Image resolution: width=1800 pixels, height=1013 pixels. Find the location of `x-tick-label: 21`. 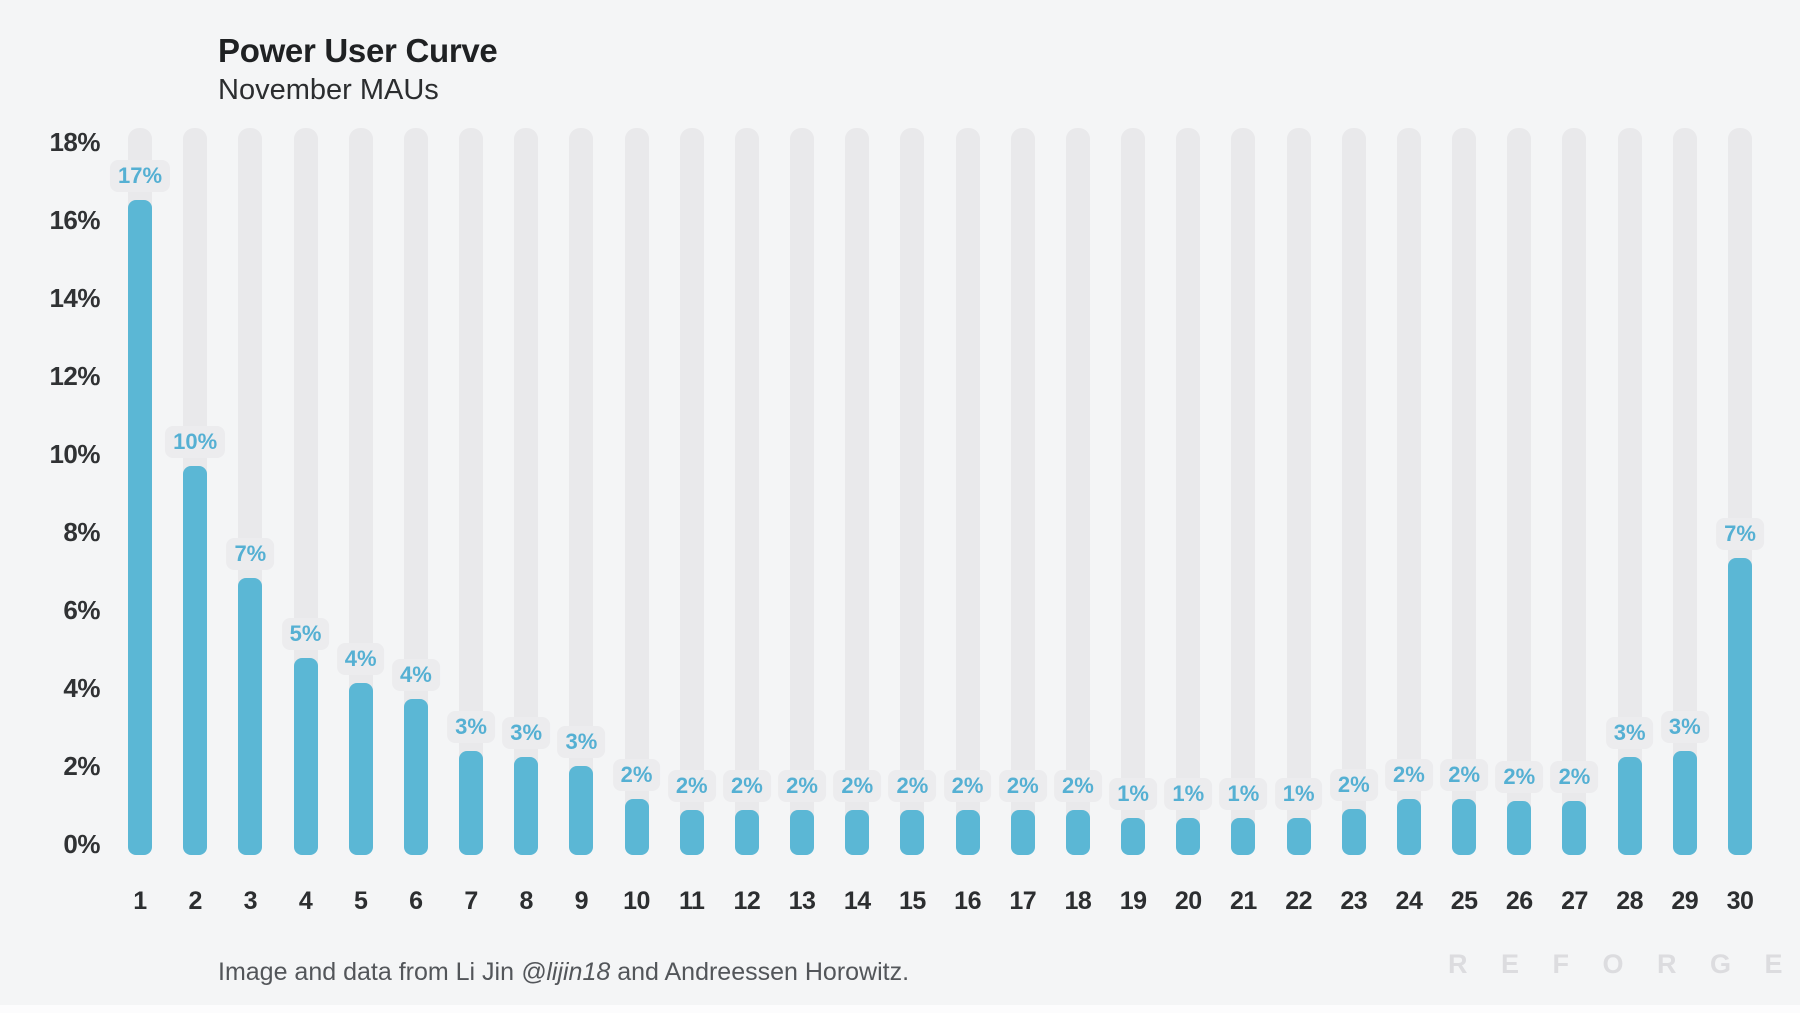

x-tick-label: 21 is located at coordinates (1243, 901).